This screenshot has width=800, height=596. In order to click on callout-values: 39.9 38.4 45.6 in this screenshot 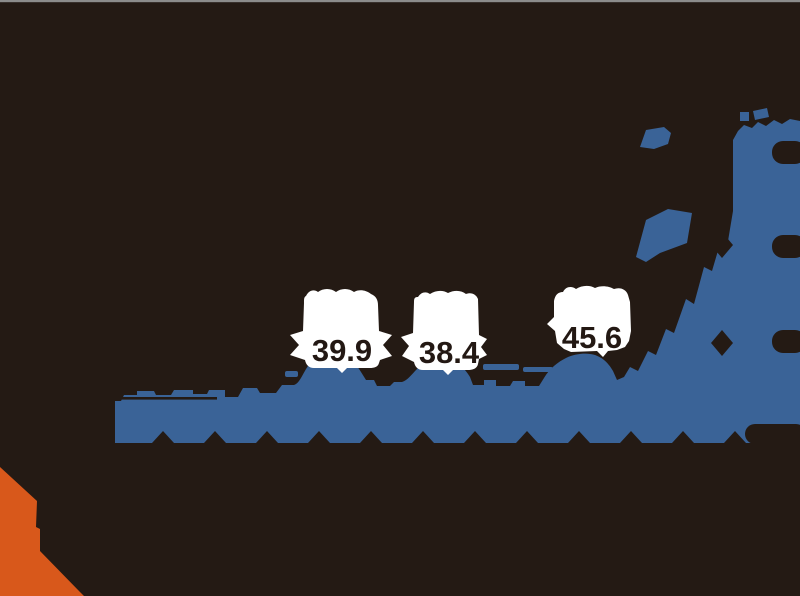, I will do `click(467, 345)`.